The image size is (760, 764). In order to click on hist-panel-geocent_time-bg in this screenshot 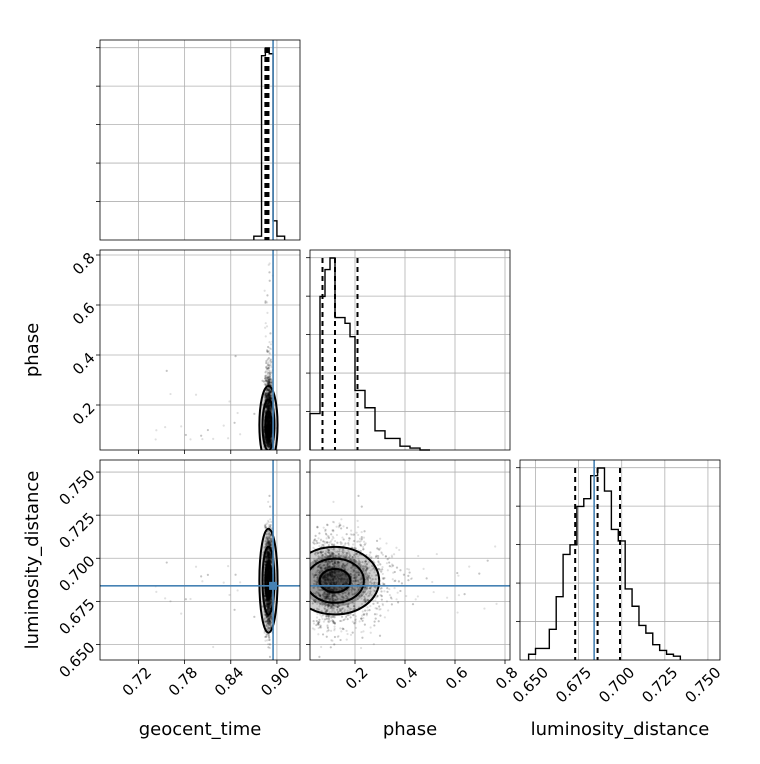, I will do `click(200, 140)`.